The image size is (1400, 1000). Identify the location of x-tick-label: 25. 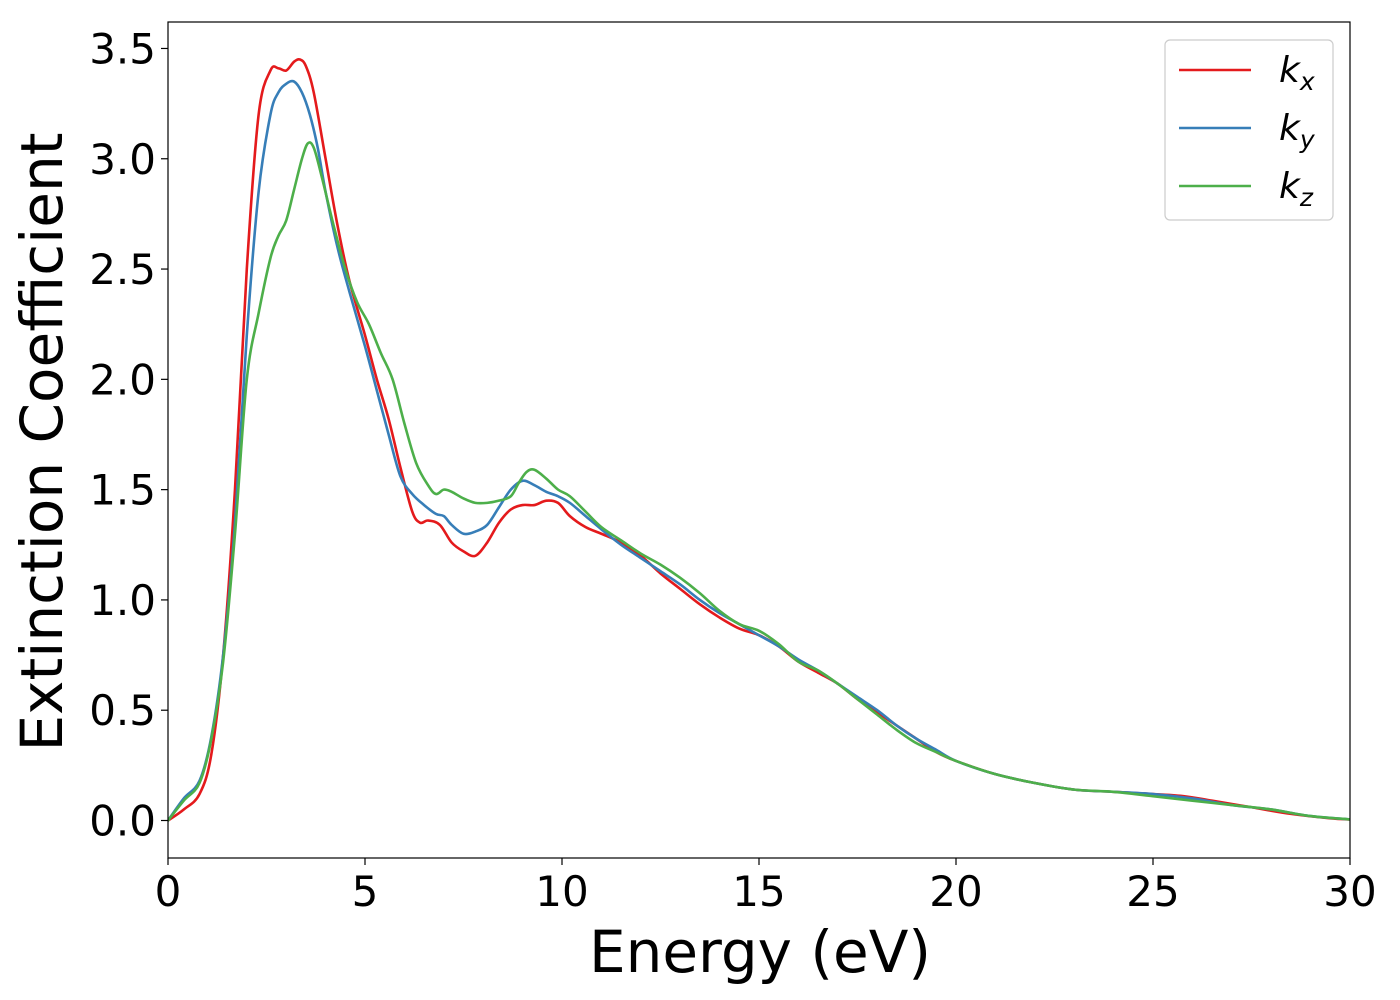
(1152, 891).